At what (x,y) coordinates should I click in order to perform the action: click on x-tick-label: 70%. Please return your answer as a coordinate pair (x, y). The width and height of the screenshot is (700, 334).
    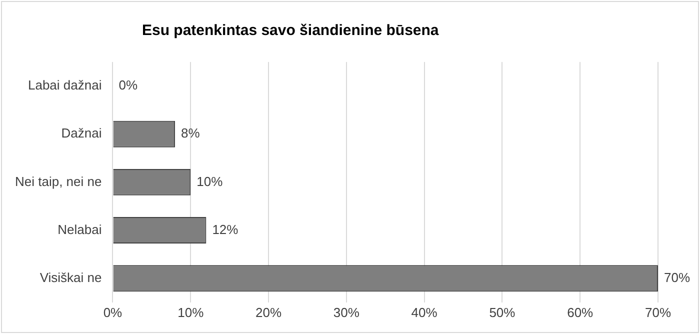
    Looking at the image, I should click on (658, 312).